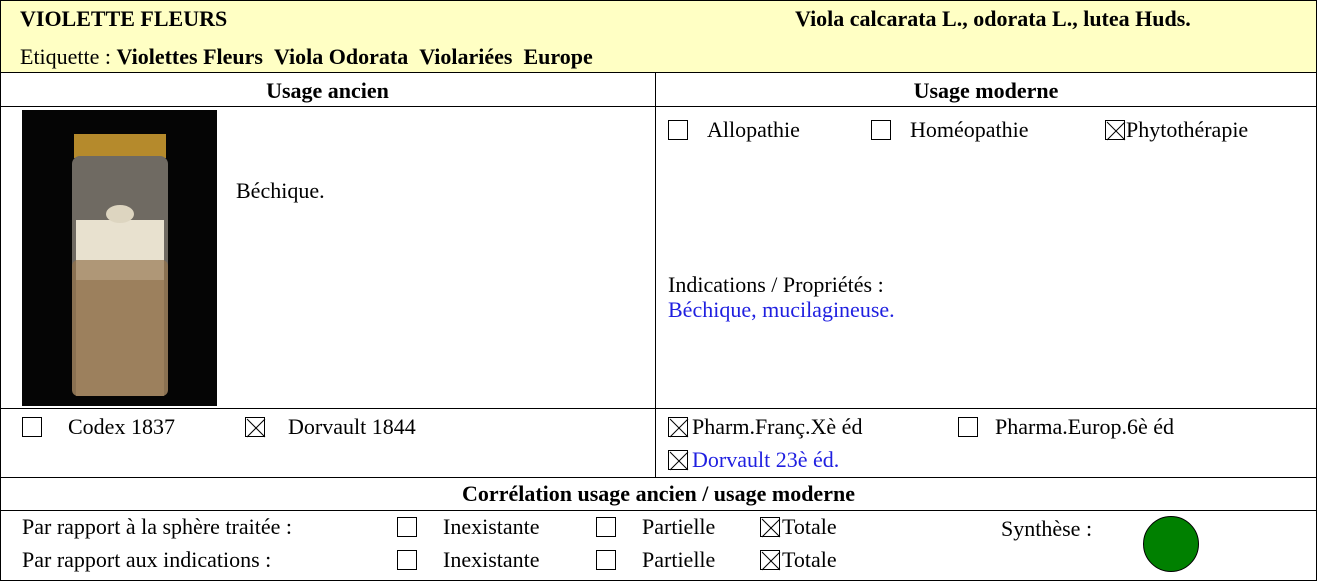  I want to click on synthesis-label: Synthèse :, so click(1047, 528).